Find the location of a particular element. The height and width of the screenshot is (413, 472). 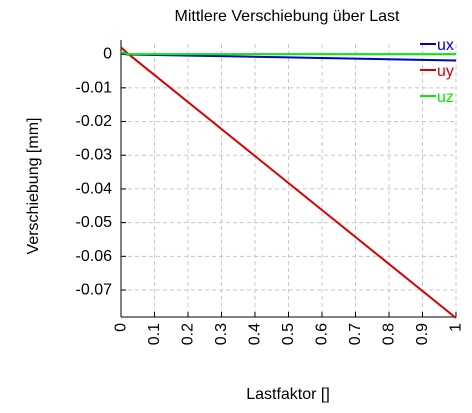

legend: ux uy uz is located at coordinates (437, 71).